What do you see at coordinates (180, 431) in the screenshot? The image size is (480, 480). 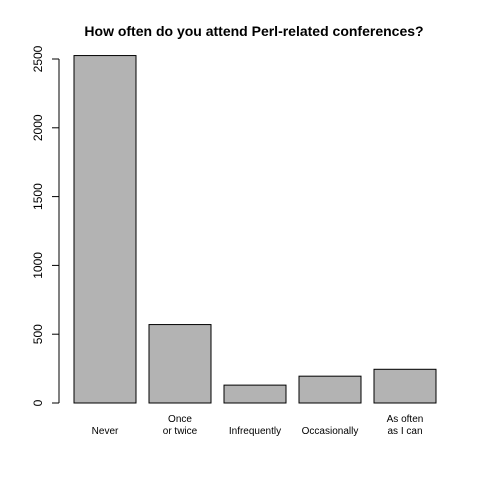 I see `x-tick-label-1-1: or twice` at bounding box center [180, 431].